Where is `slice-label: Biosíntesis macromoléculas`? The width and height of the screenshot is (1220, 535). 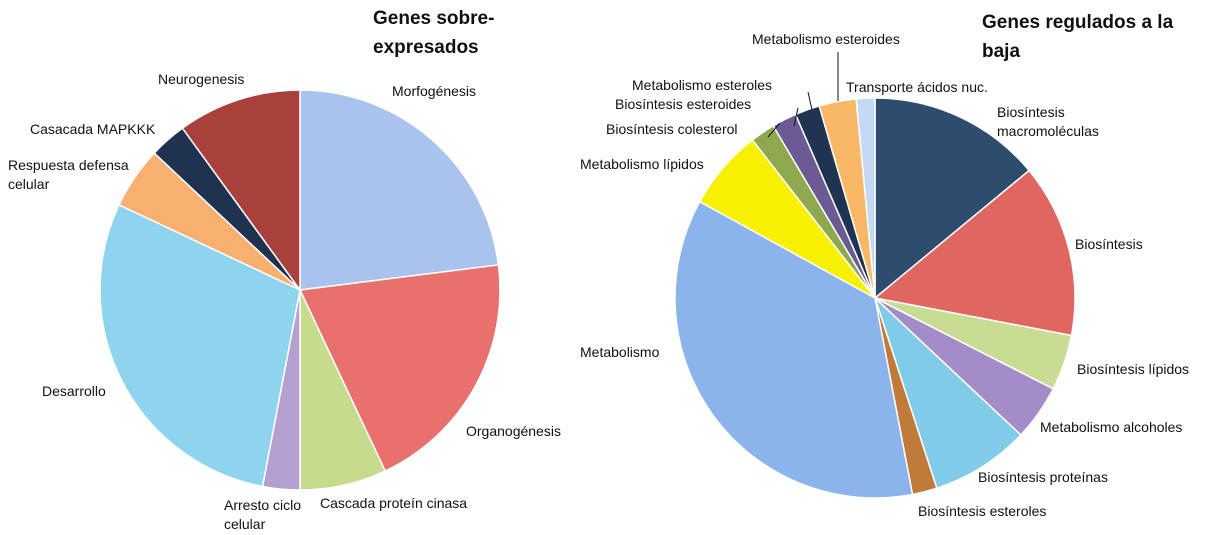
slice-label: Biosíntesis macromoléculas is located at coordinates (1048, 121).